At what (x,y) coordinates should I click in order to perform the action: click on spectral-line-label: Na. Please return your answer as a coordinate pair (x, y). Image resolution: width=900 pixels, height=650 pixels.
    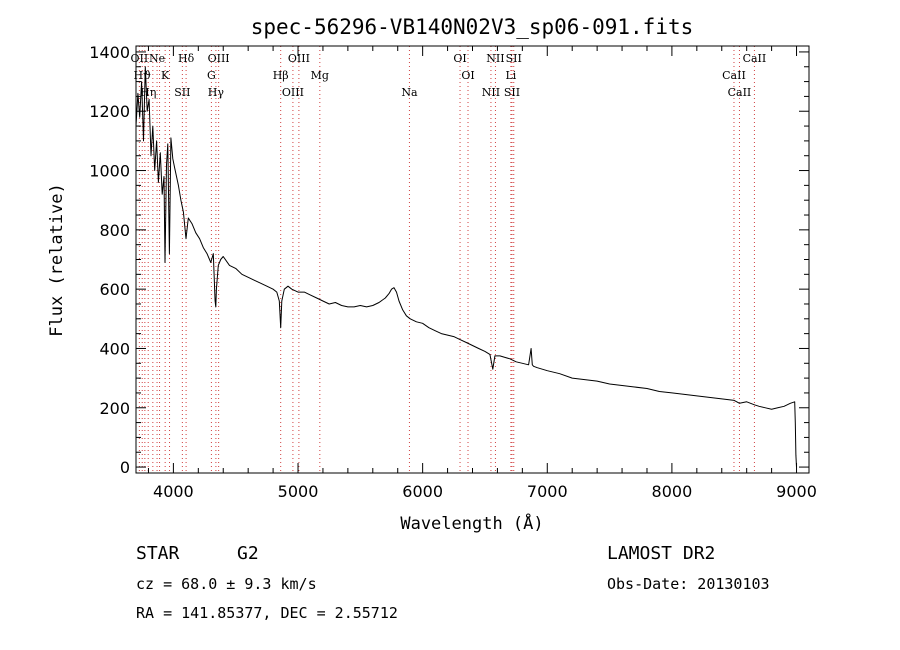
    Looking at the image, I should click on (409, 92).